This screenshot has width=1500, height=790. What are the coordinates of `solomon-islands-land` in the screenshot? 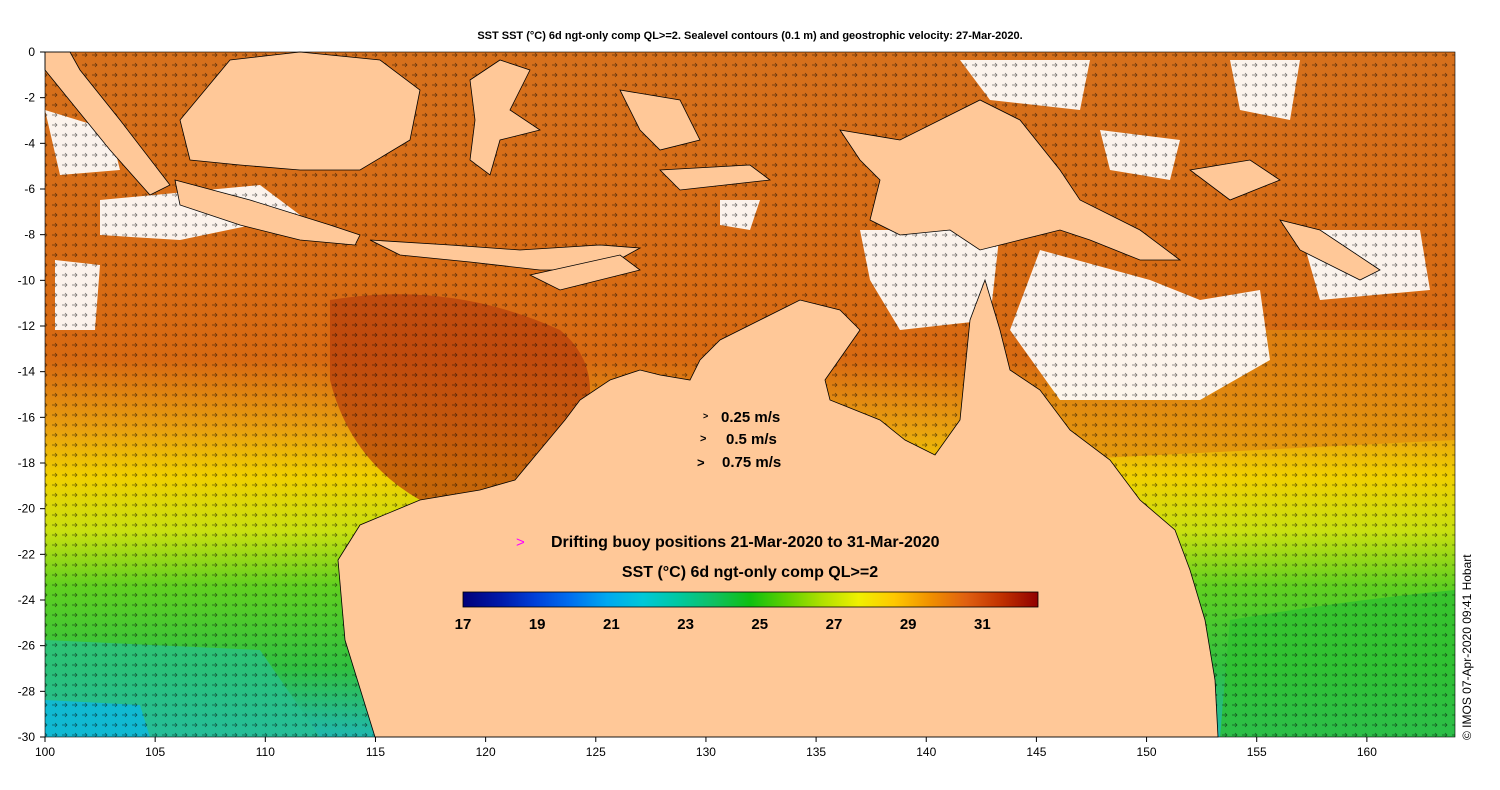 It's located at (1330, 250).